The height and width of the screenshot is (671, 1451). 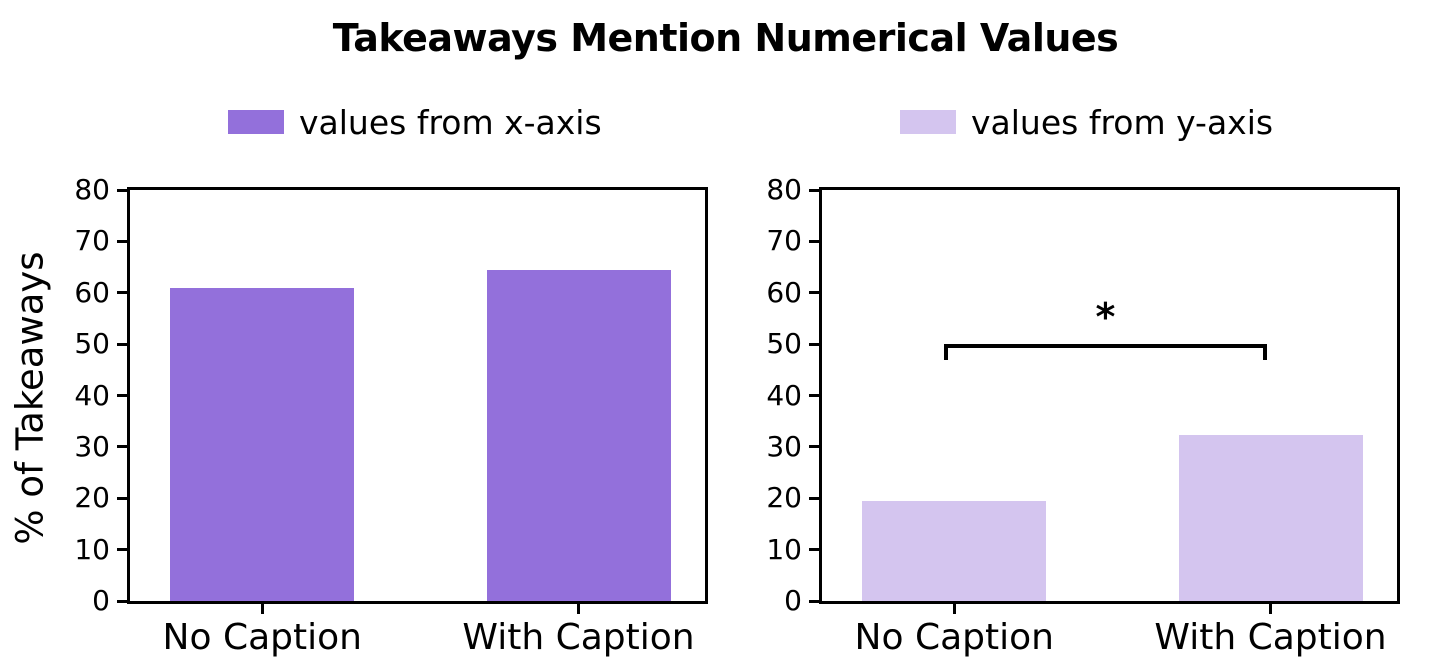 I want to click on legend-y-axis: values from y-axis, so click(x=1087, y=122).